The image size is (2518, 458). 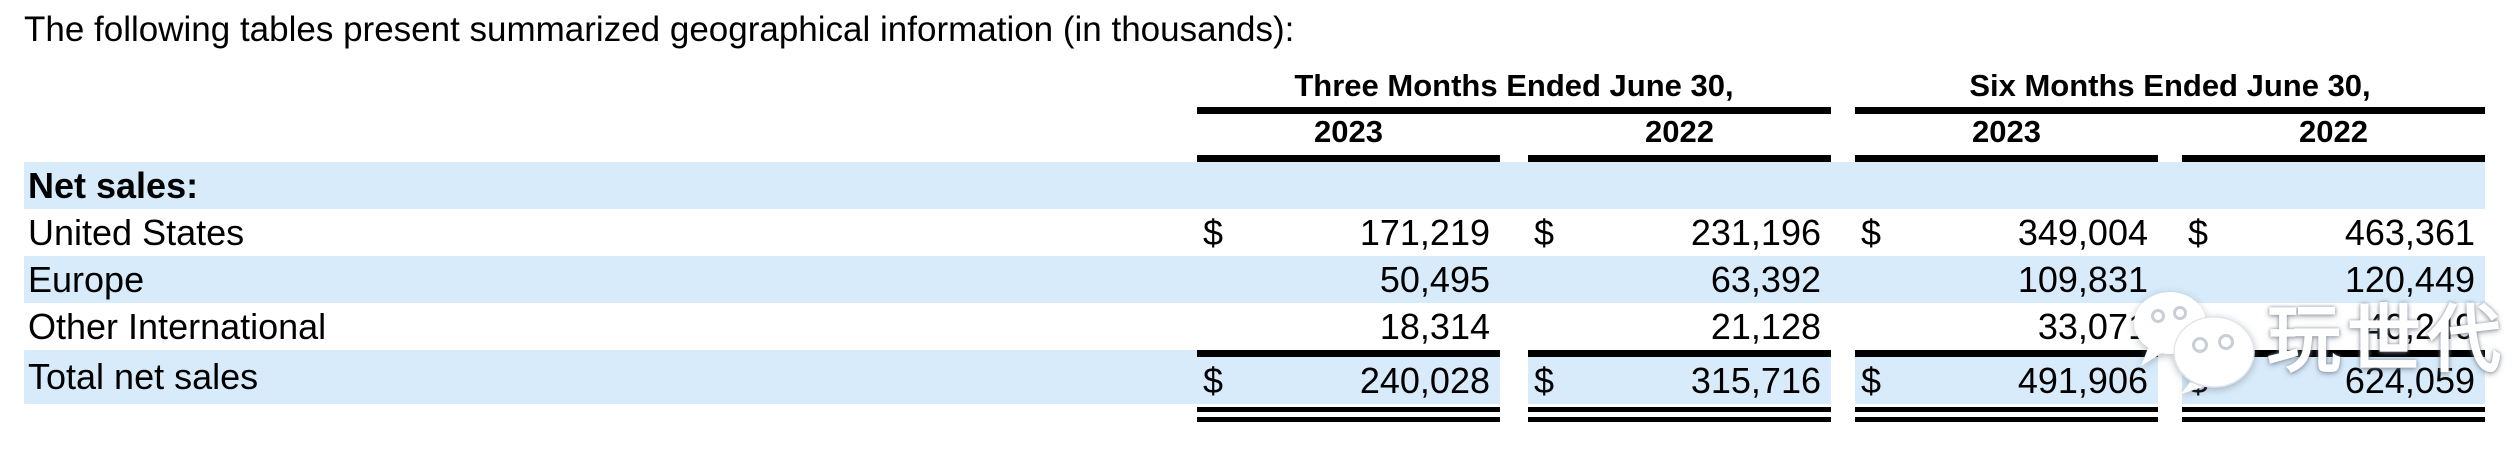 What do you see at coordinates (610, 377) in the screenshot?
I see `row-label: Total net sales` at bounding box center [610, 377].